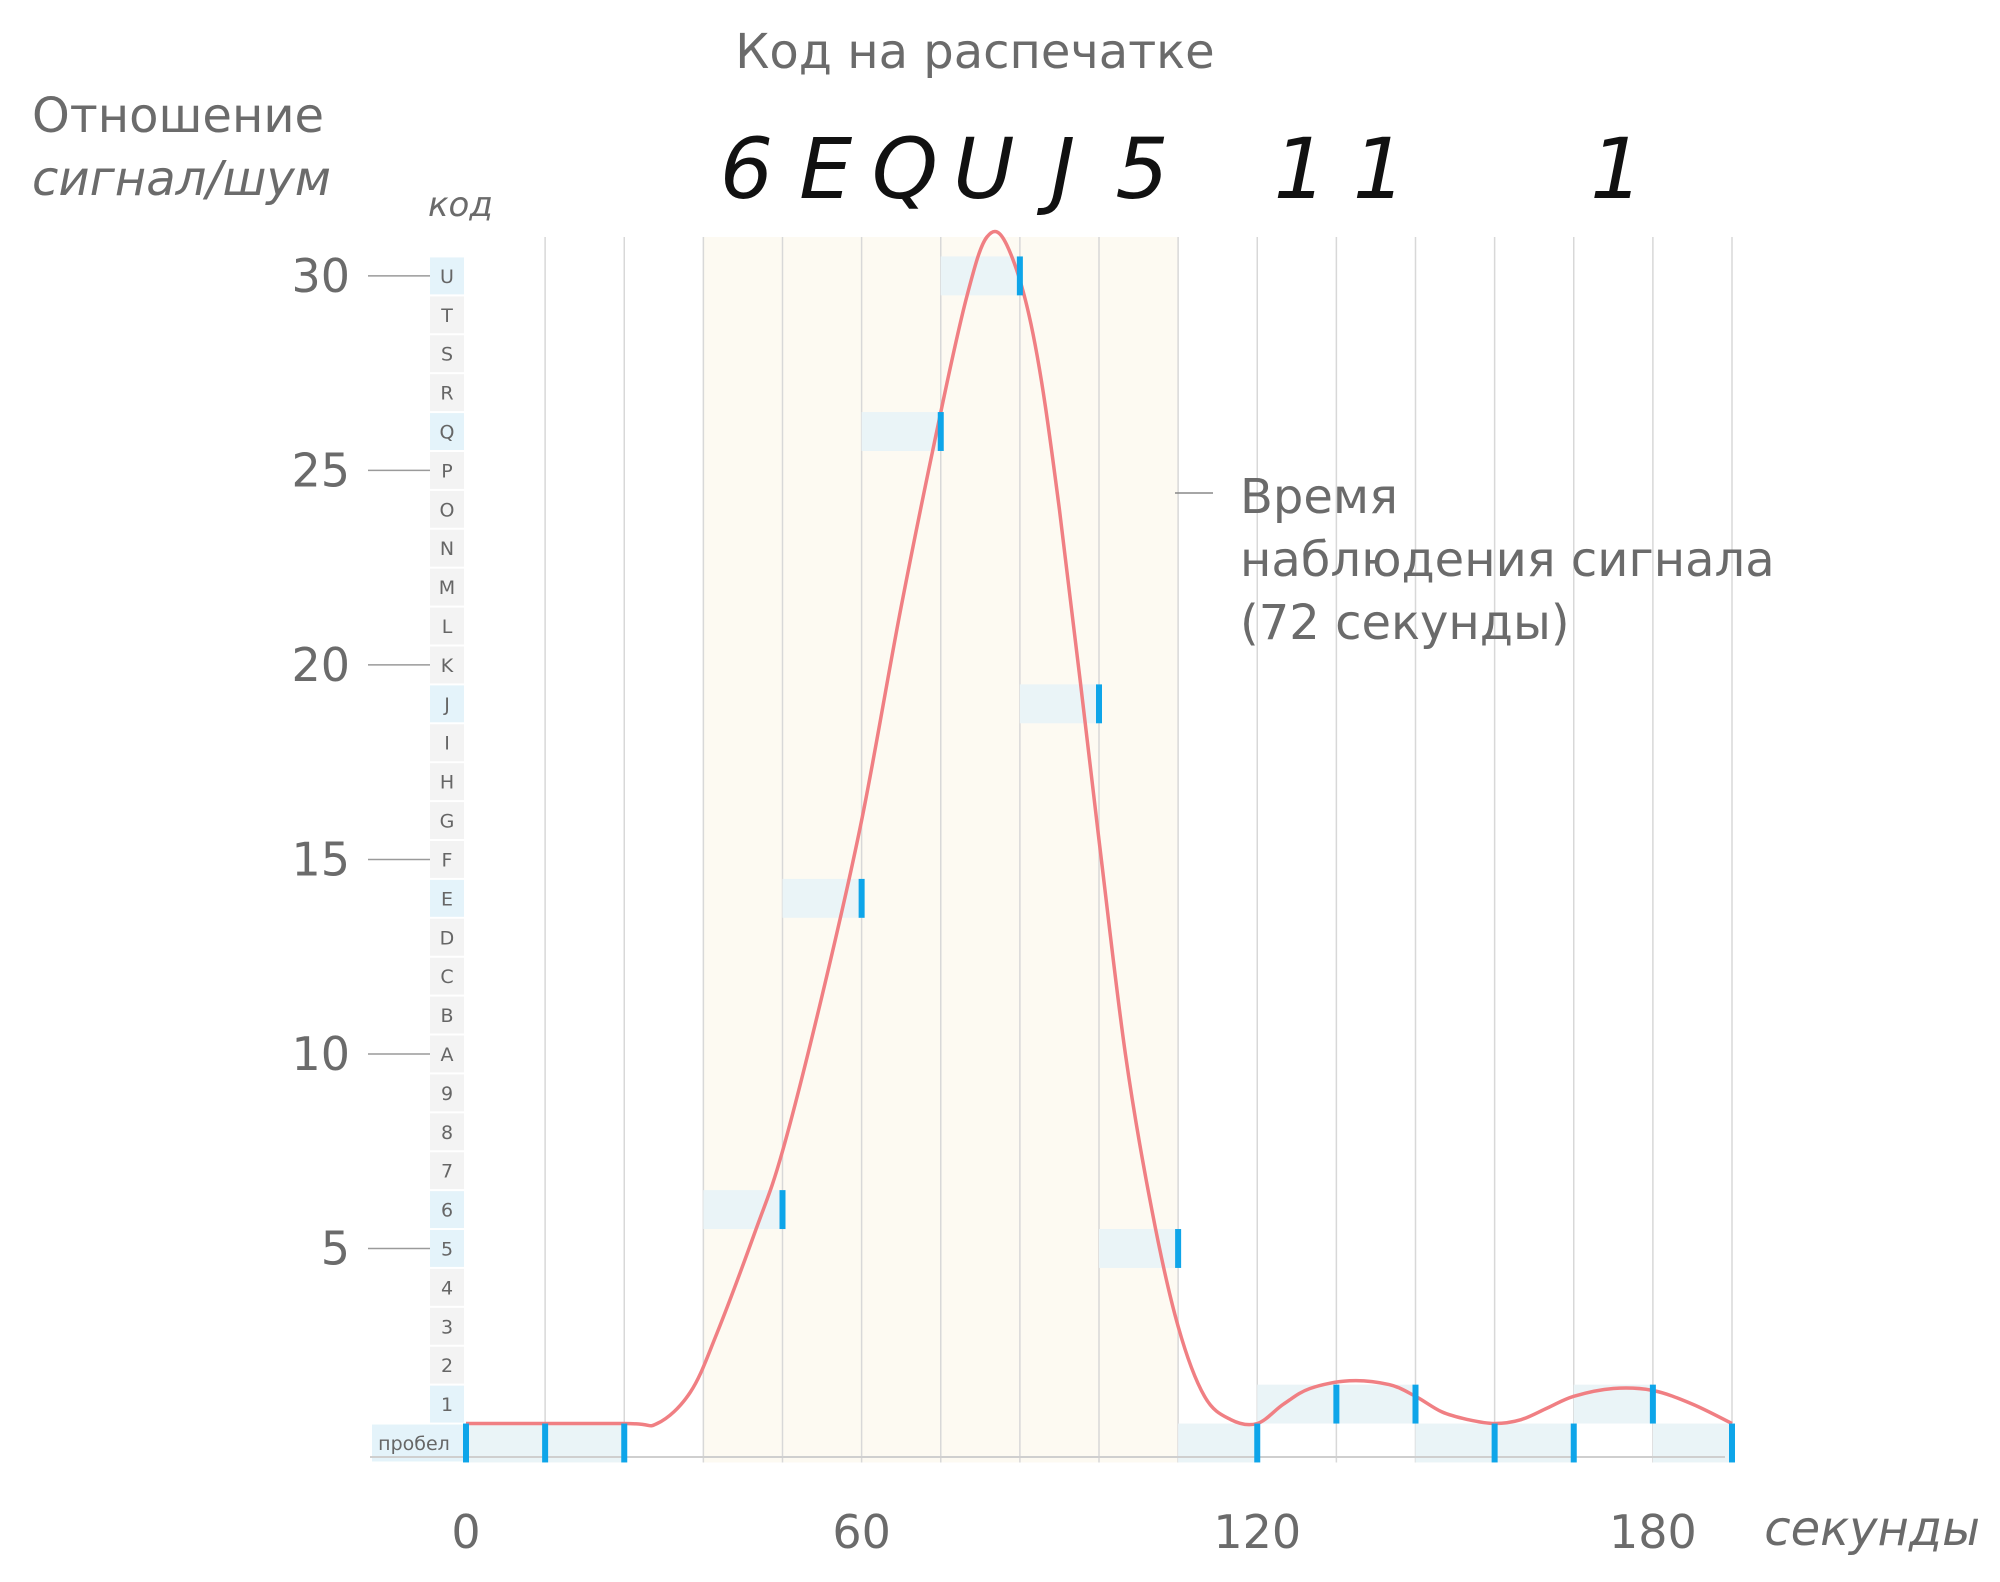  I want to click on y-axis-ticks: 5 10 15 20 25 30, so click(360, 762).